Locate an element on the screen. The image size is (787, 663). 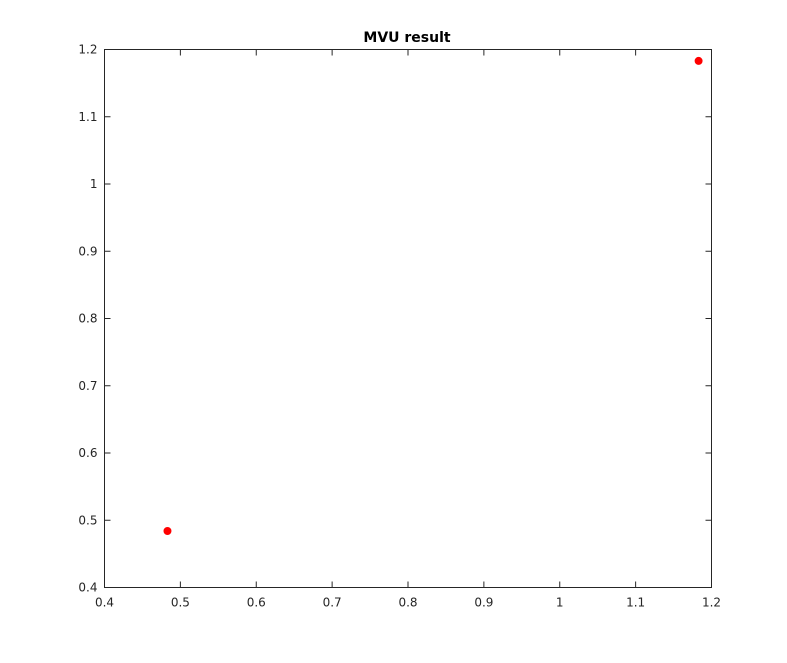
chart-title: MVU result is located at coordinates (407, 38).